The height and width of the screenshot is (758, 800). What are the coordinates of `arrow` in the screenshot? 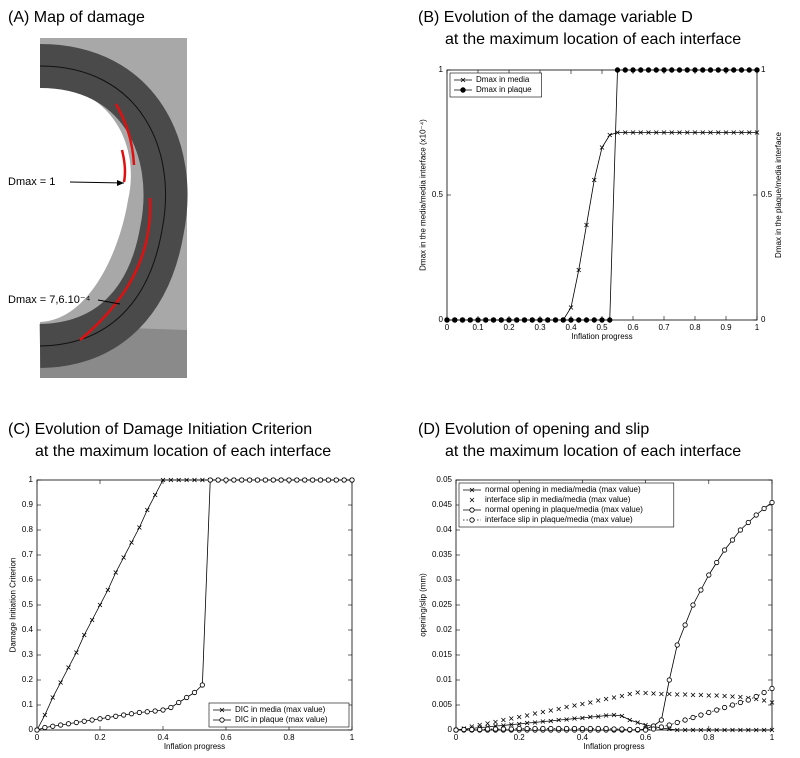 It's located at (109, 302).